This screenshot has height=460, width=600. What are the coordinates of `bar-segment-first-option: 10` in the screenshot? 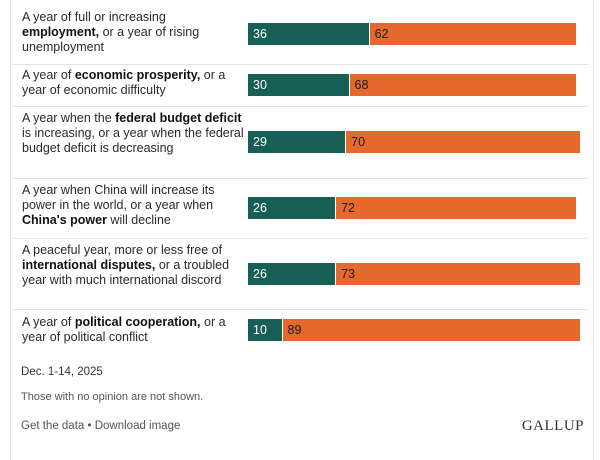 It's located at (265, 330).